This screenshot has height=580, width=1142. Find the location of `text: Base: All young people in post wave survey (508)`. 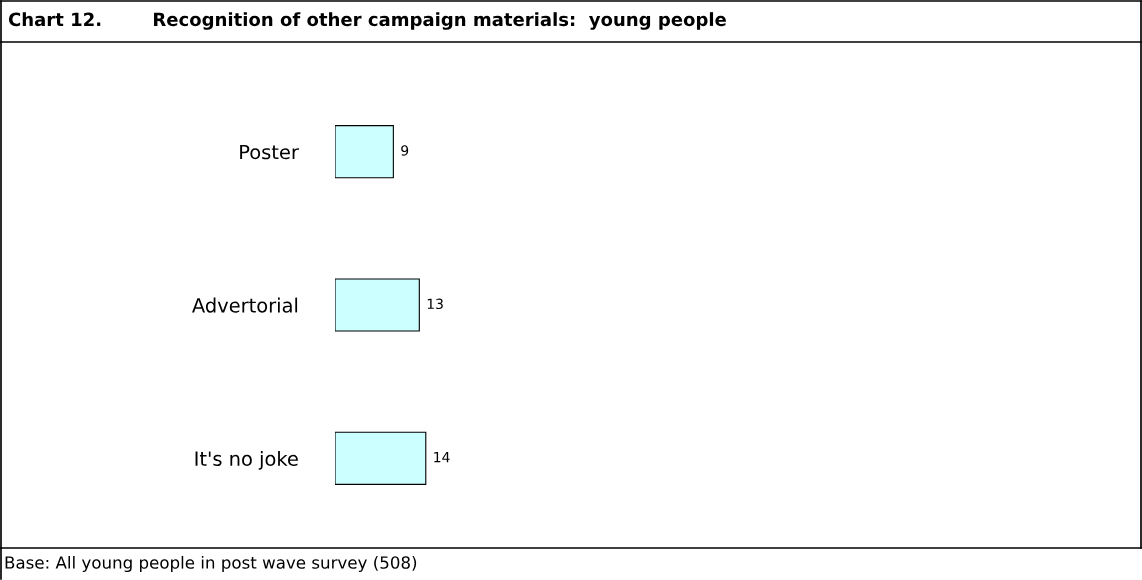

text: Base: All young people in post wave survey (508) is located at coordinates (211, 564).